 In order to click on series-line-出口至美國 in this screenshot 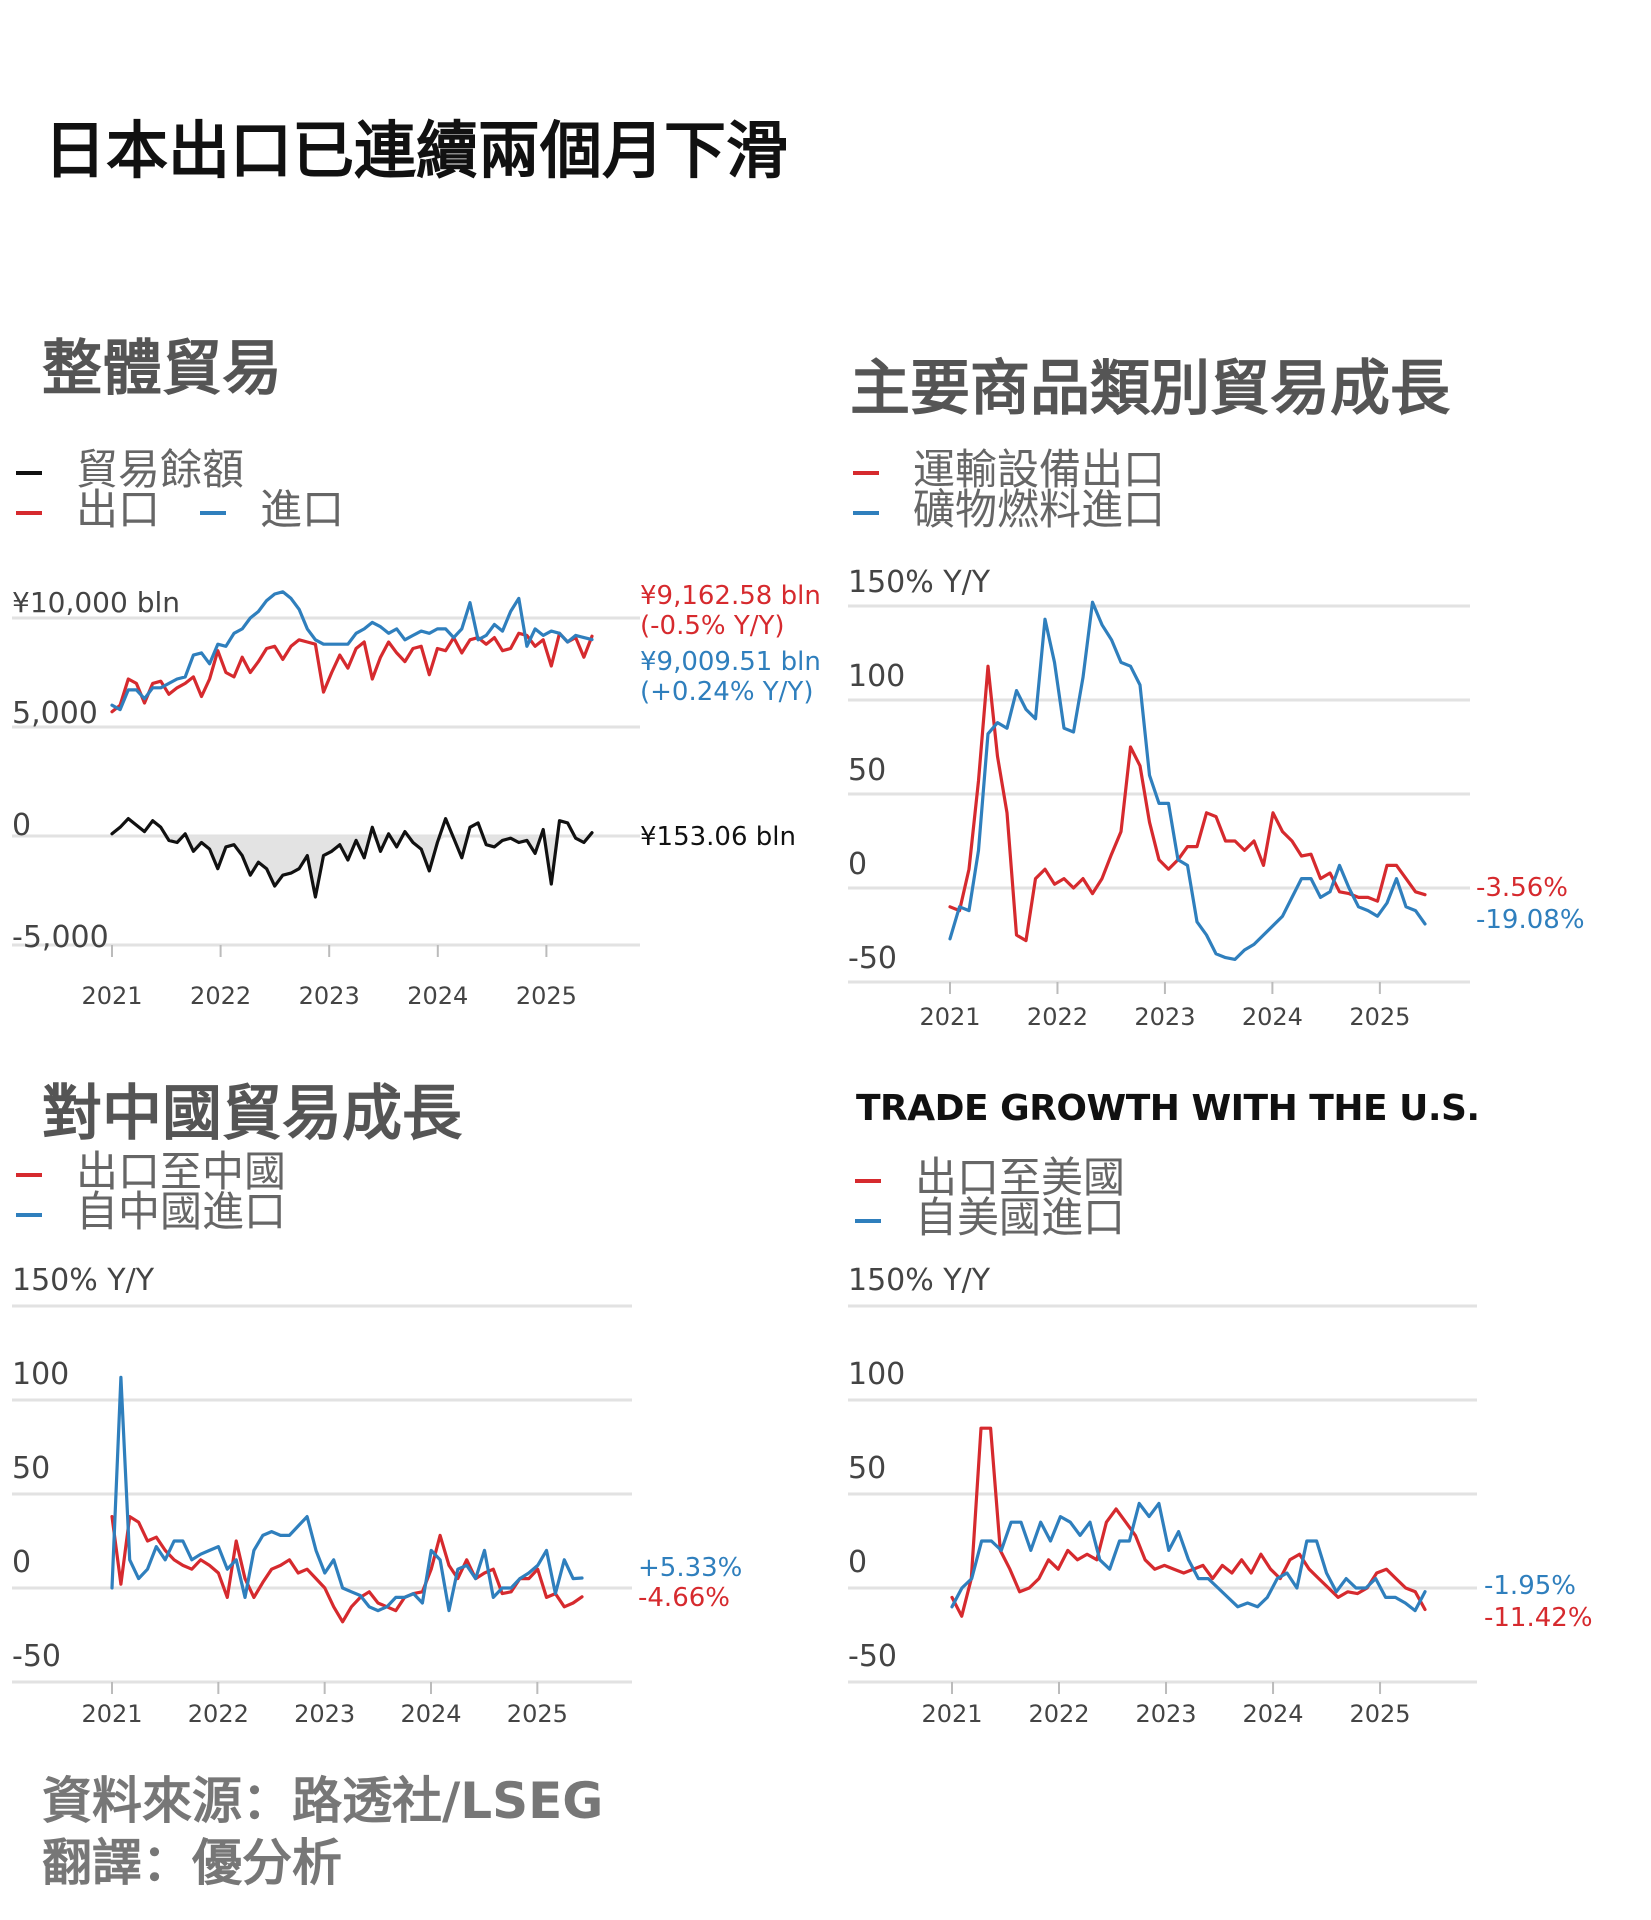, I will do `click(1188, 1522)`.